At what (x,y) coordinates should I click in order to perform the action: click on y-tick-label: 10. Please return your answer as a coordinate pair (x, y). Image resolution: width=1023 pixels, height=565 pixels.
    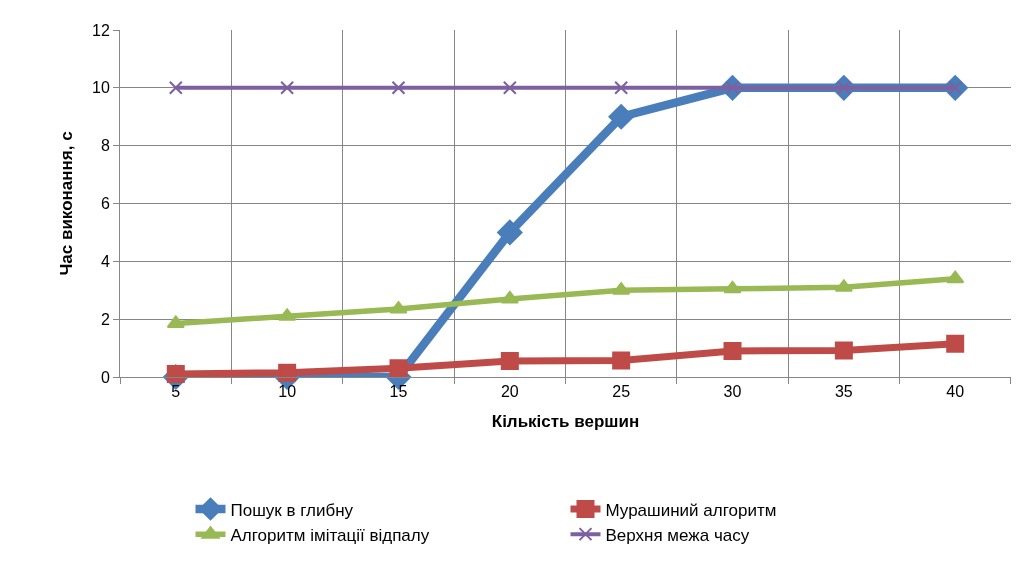
    Looking at the image, I should click on (101, 88).